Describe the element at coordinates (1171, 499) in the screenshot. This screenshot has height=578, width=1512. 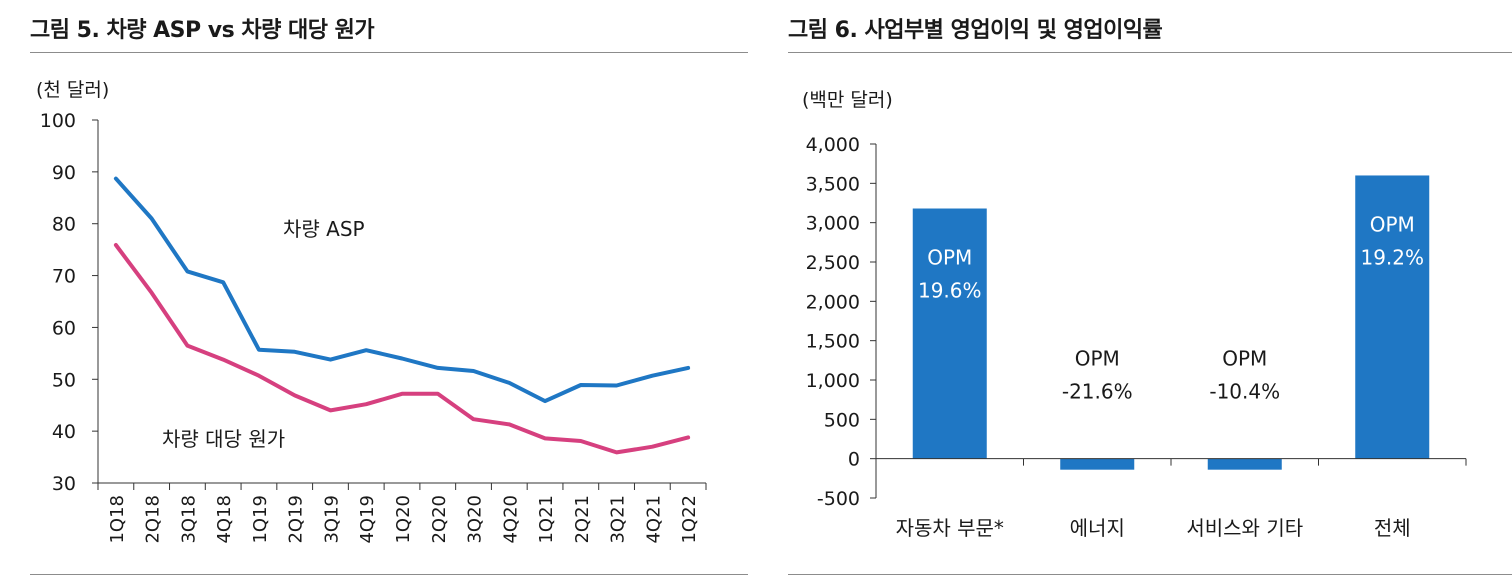
I see `figure6-x-axis: 자동차 부문* 에너지 서비스와 기타 전체` at that location.